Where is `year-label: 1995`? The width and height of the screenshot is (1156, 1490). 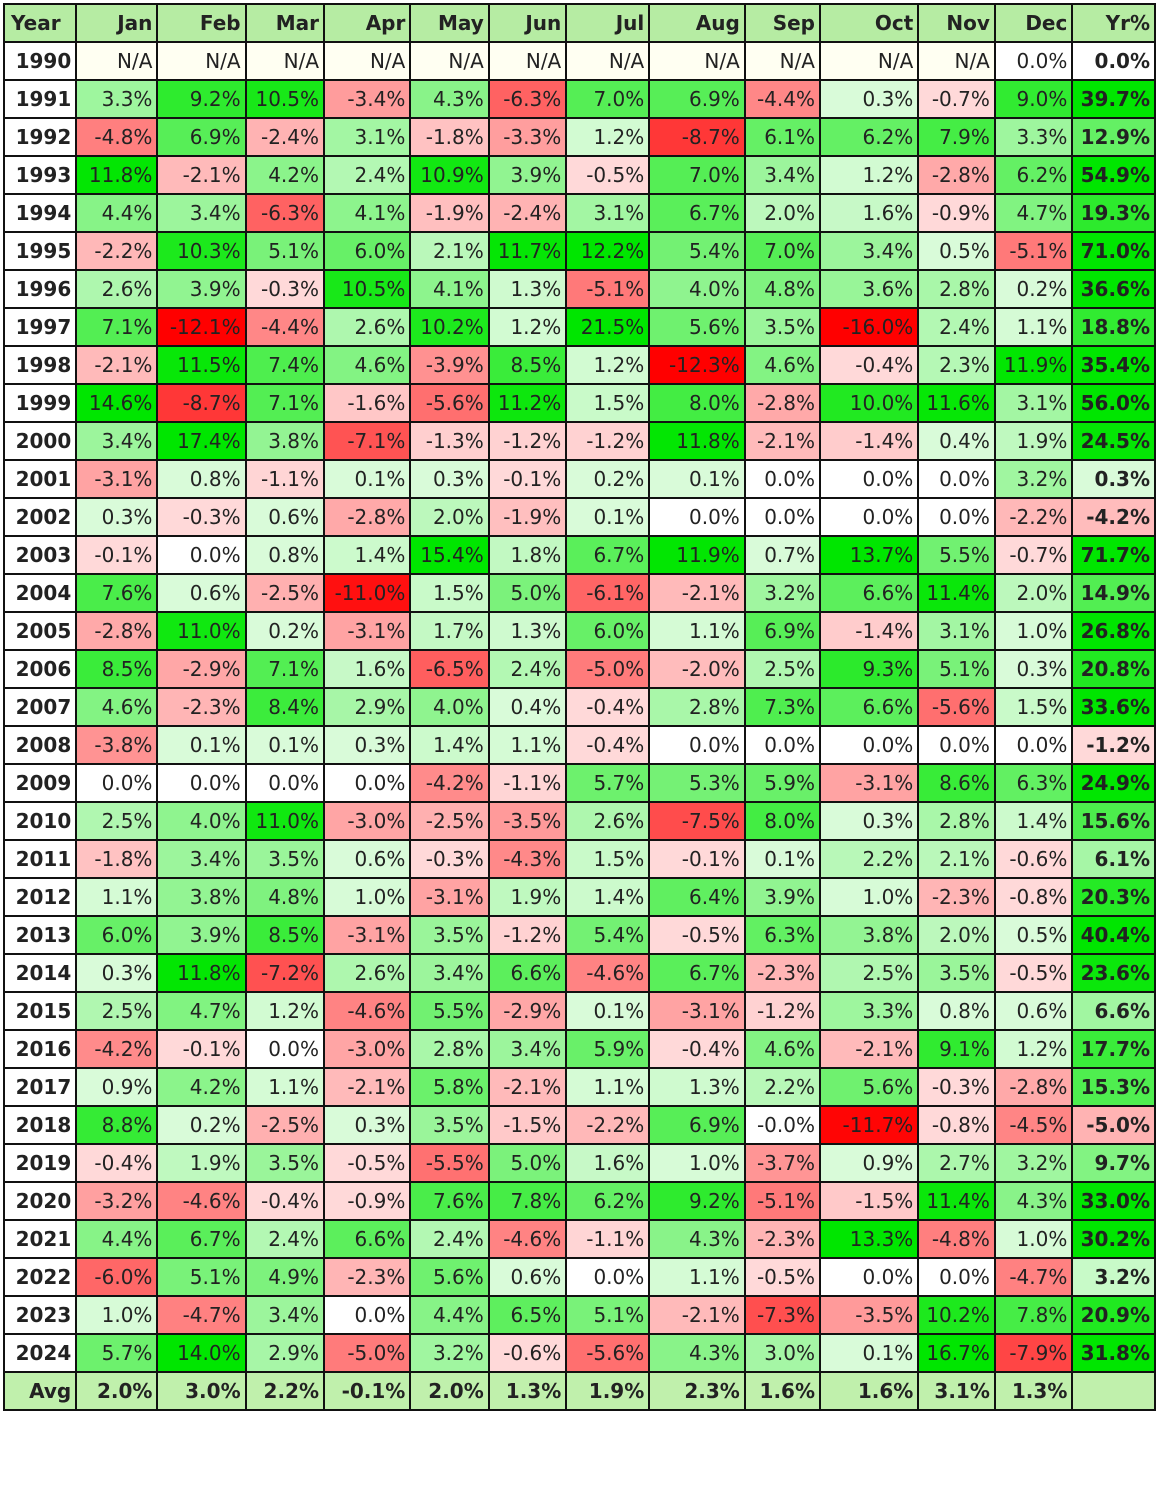 year-label: 1995 is located at coordinates (40, 251).